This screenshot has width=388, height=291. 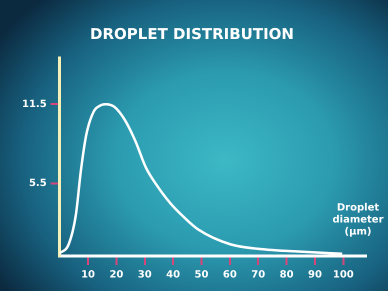 What do you see at coordinates (173, 275) in the screenshot?
I see `x-tick-label: 40` at bounding box center [173, 275].